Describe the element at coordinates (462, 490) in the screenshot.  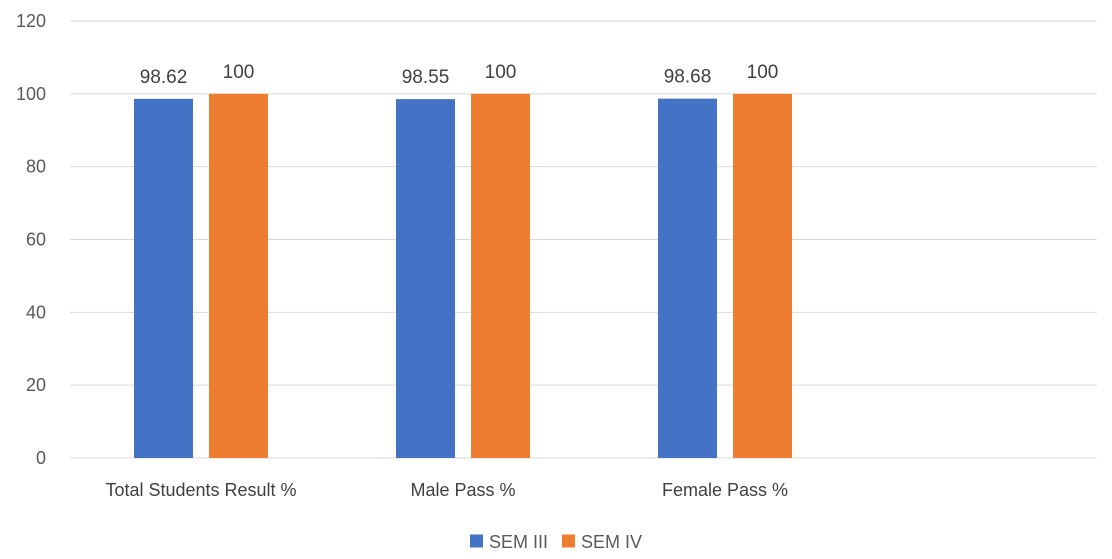
I see `x-category-label-2: Male Pass %` at that location.